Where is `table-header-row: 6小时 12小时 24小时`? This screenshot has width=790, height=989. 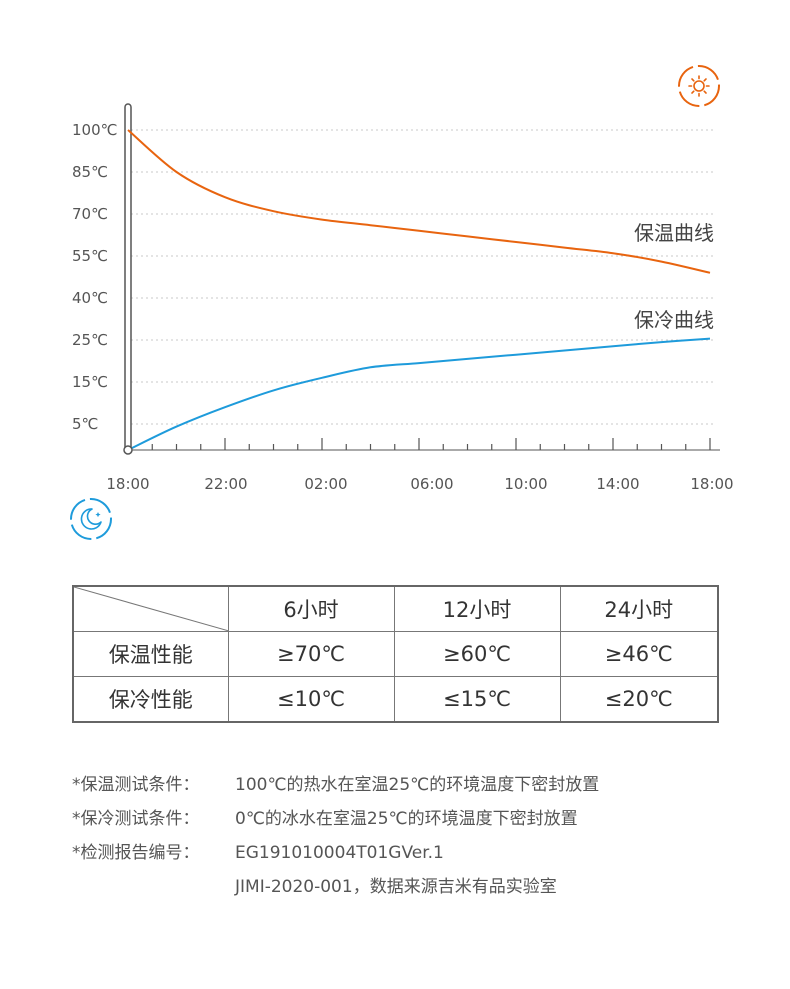 table-header-row: 6小时 12小时 24小时 is located at coordinates (395, 608).